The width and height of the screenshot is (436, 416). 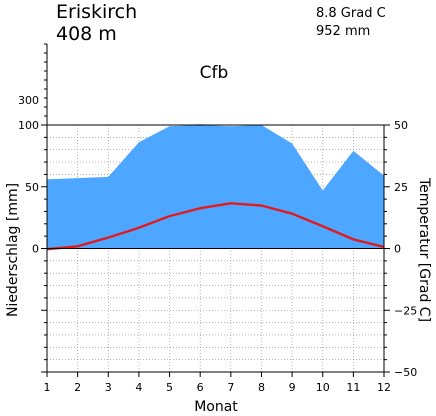 I want to click on x-tick-label: 11, so click(x=353, y=387).